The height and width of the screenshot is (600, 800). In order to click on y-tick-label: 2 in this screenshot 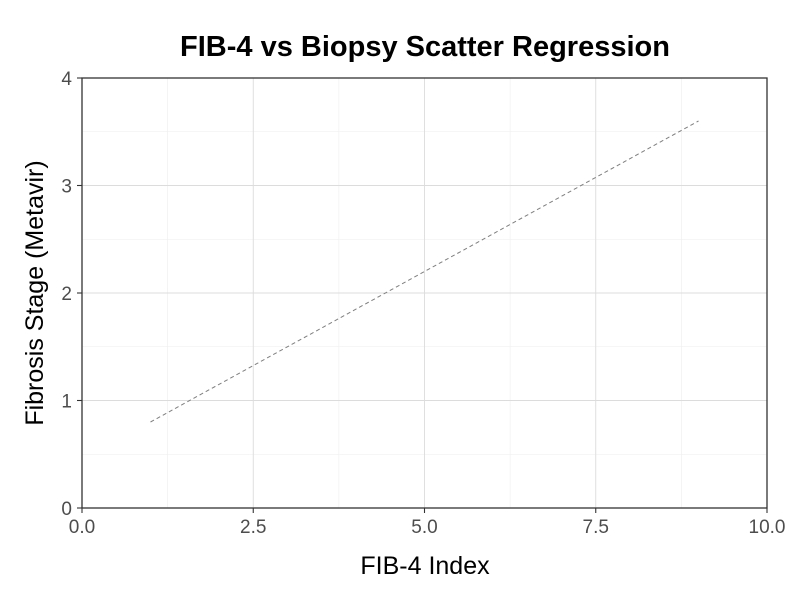, I will do `click(66, 294)`.